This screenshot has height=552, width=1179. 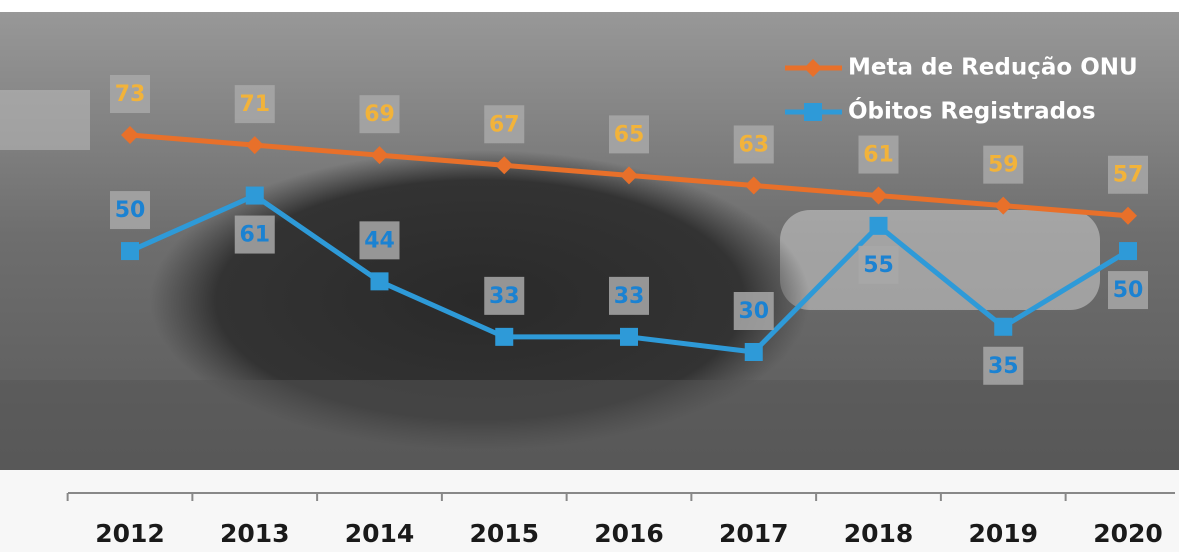 What do you see at coordinates (130, 533) in the screenshot?
I see `x-tick-label: 2012` at bounding box center [130, 533].